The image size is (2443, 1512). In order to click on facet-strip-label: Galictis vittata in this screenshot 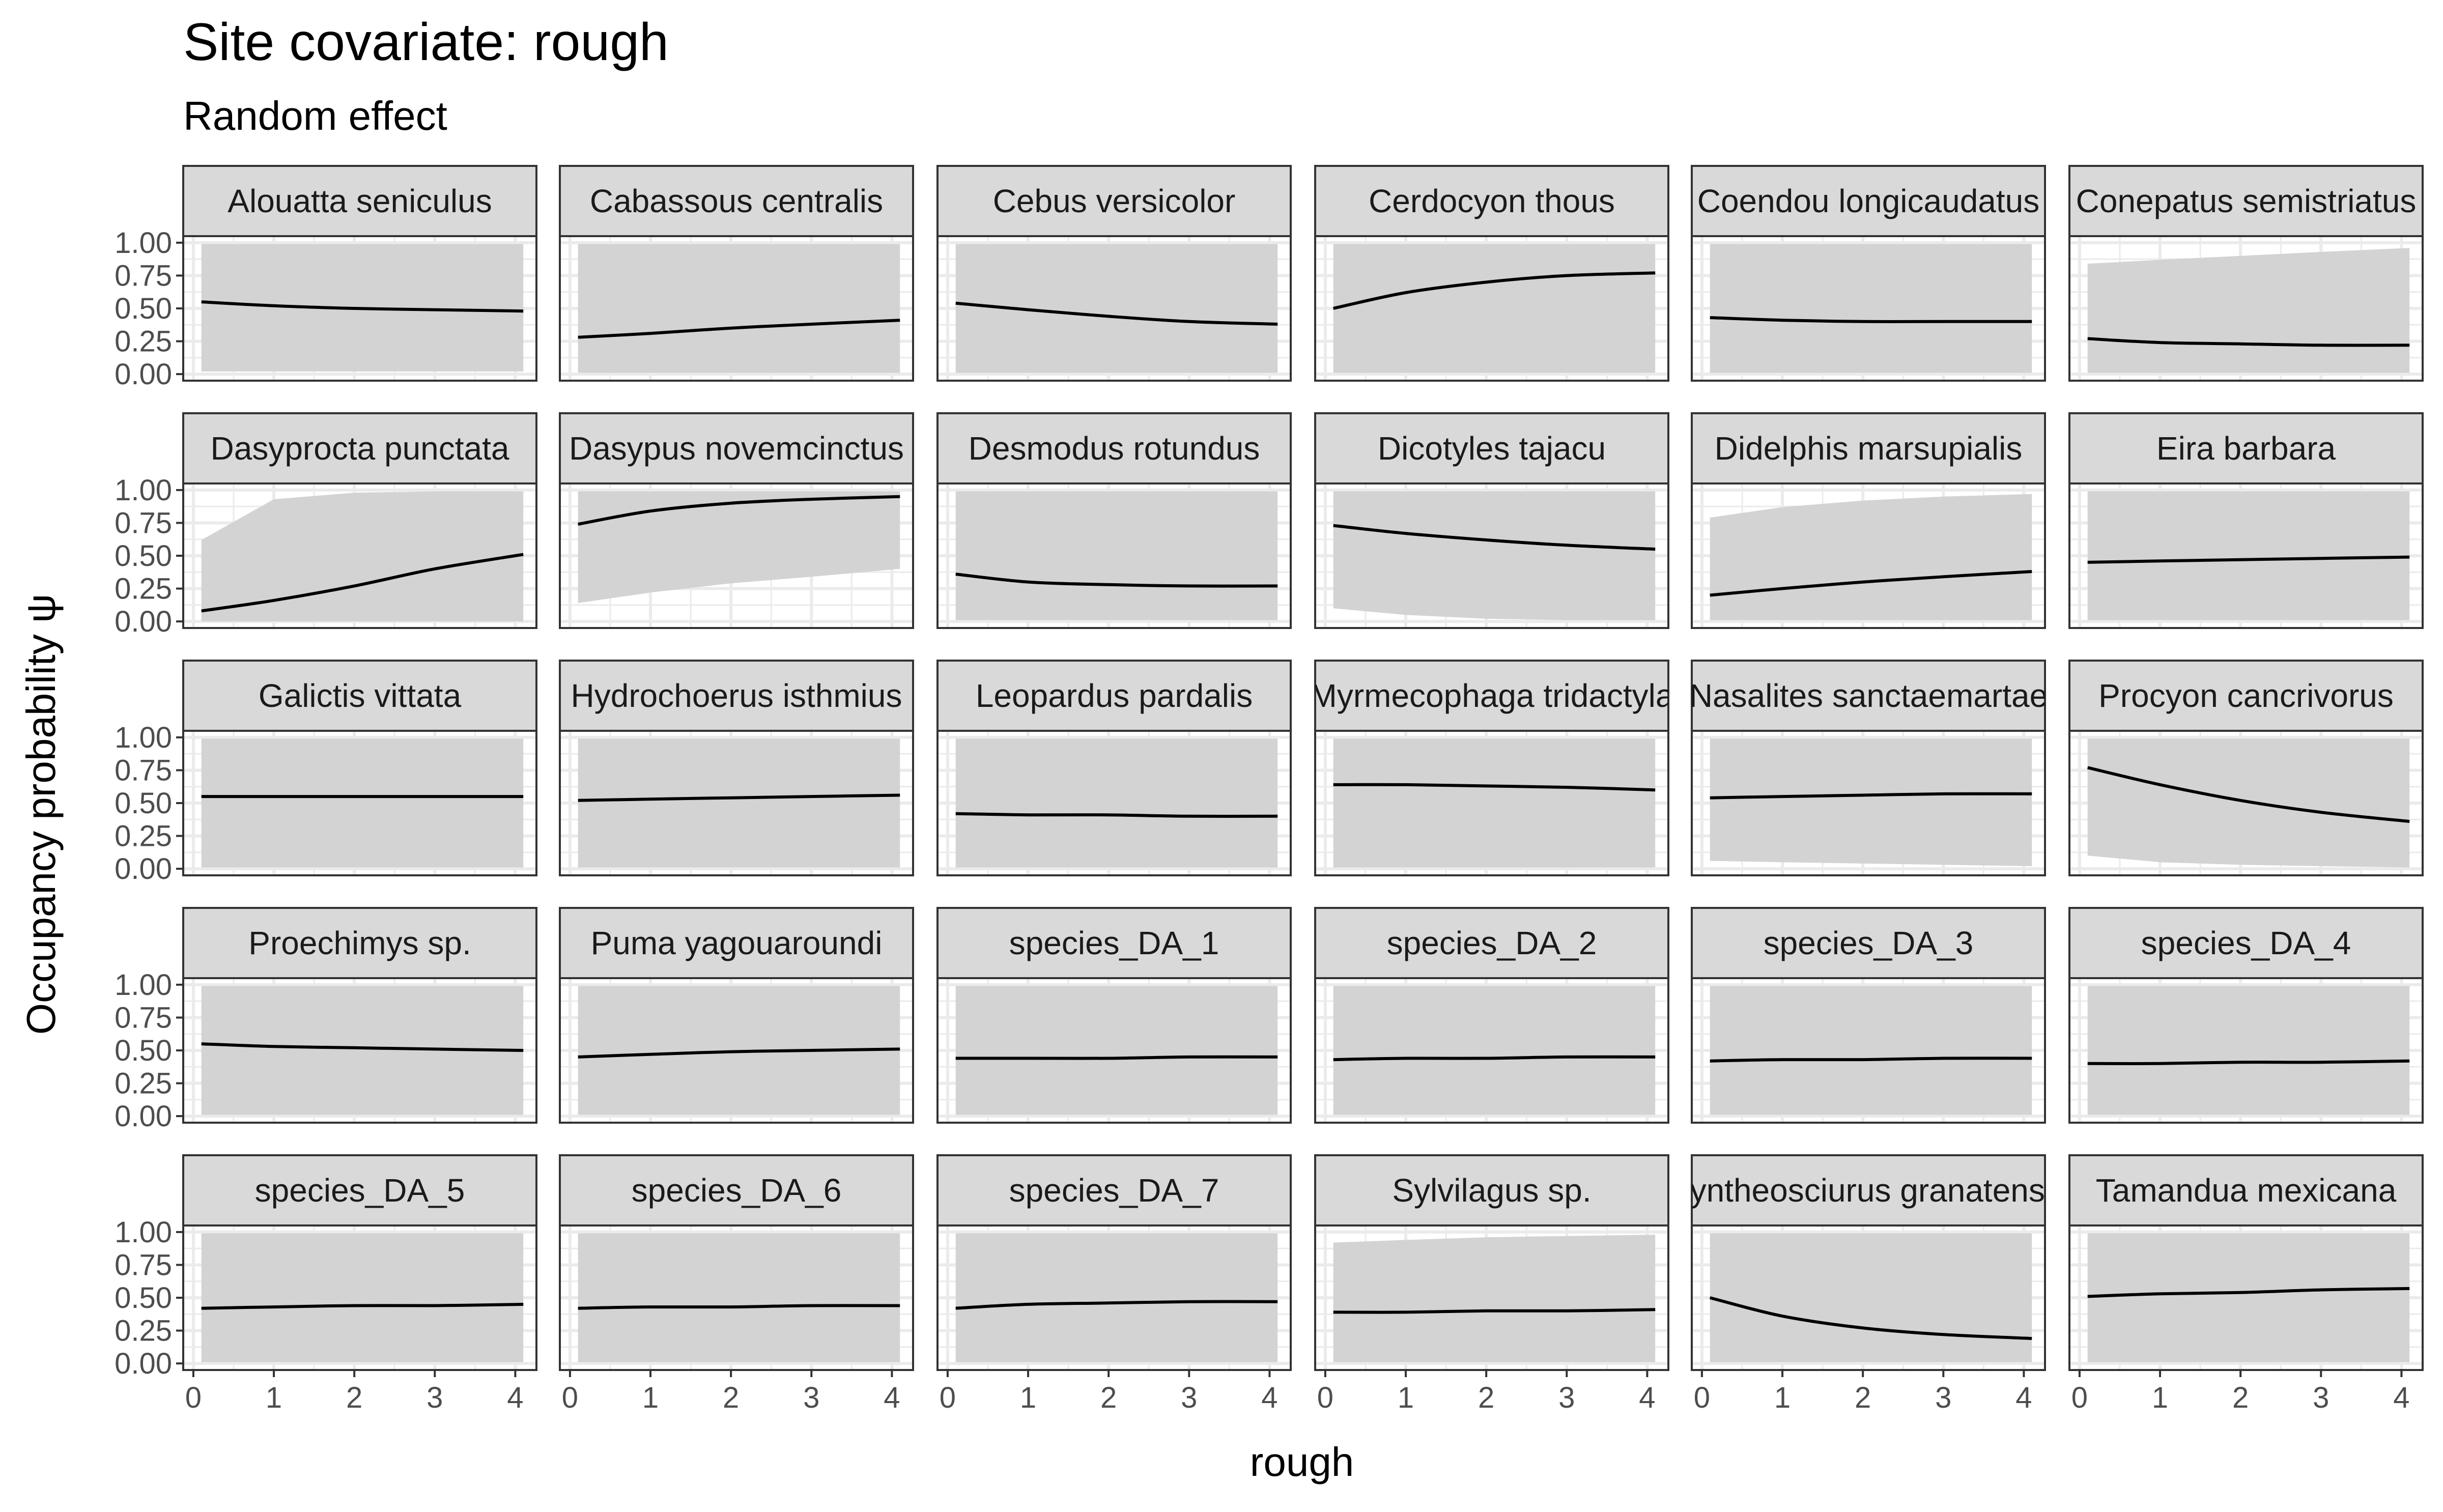, I will do `click(360, 695)`.